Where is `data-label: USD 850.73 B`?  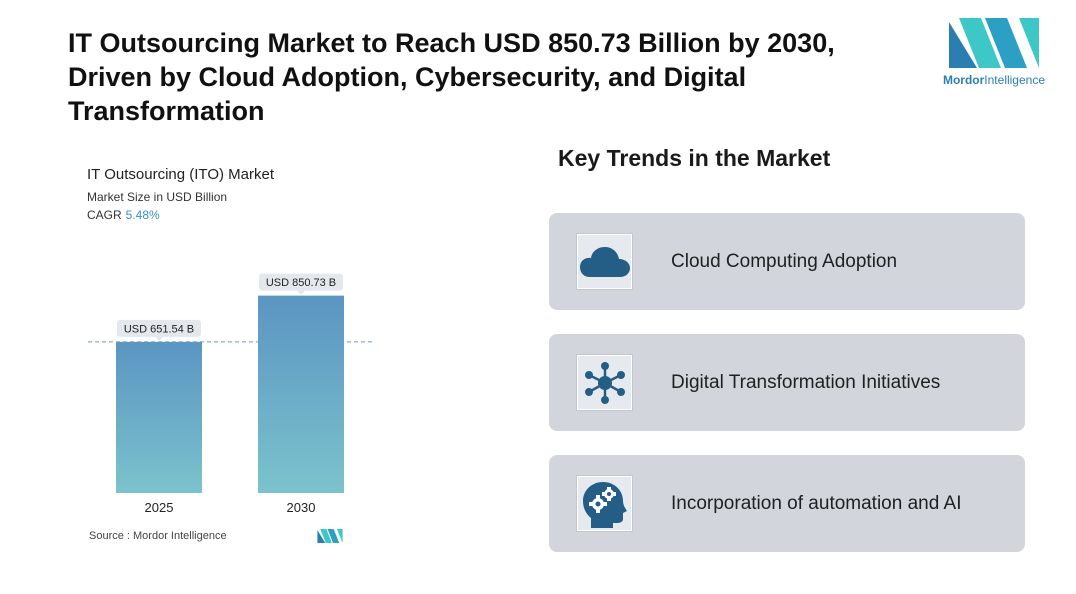 data-label: USD 850.73 B is located at coordinates (301, 283).